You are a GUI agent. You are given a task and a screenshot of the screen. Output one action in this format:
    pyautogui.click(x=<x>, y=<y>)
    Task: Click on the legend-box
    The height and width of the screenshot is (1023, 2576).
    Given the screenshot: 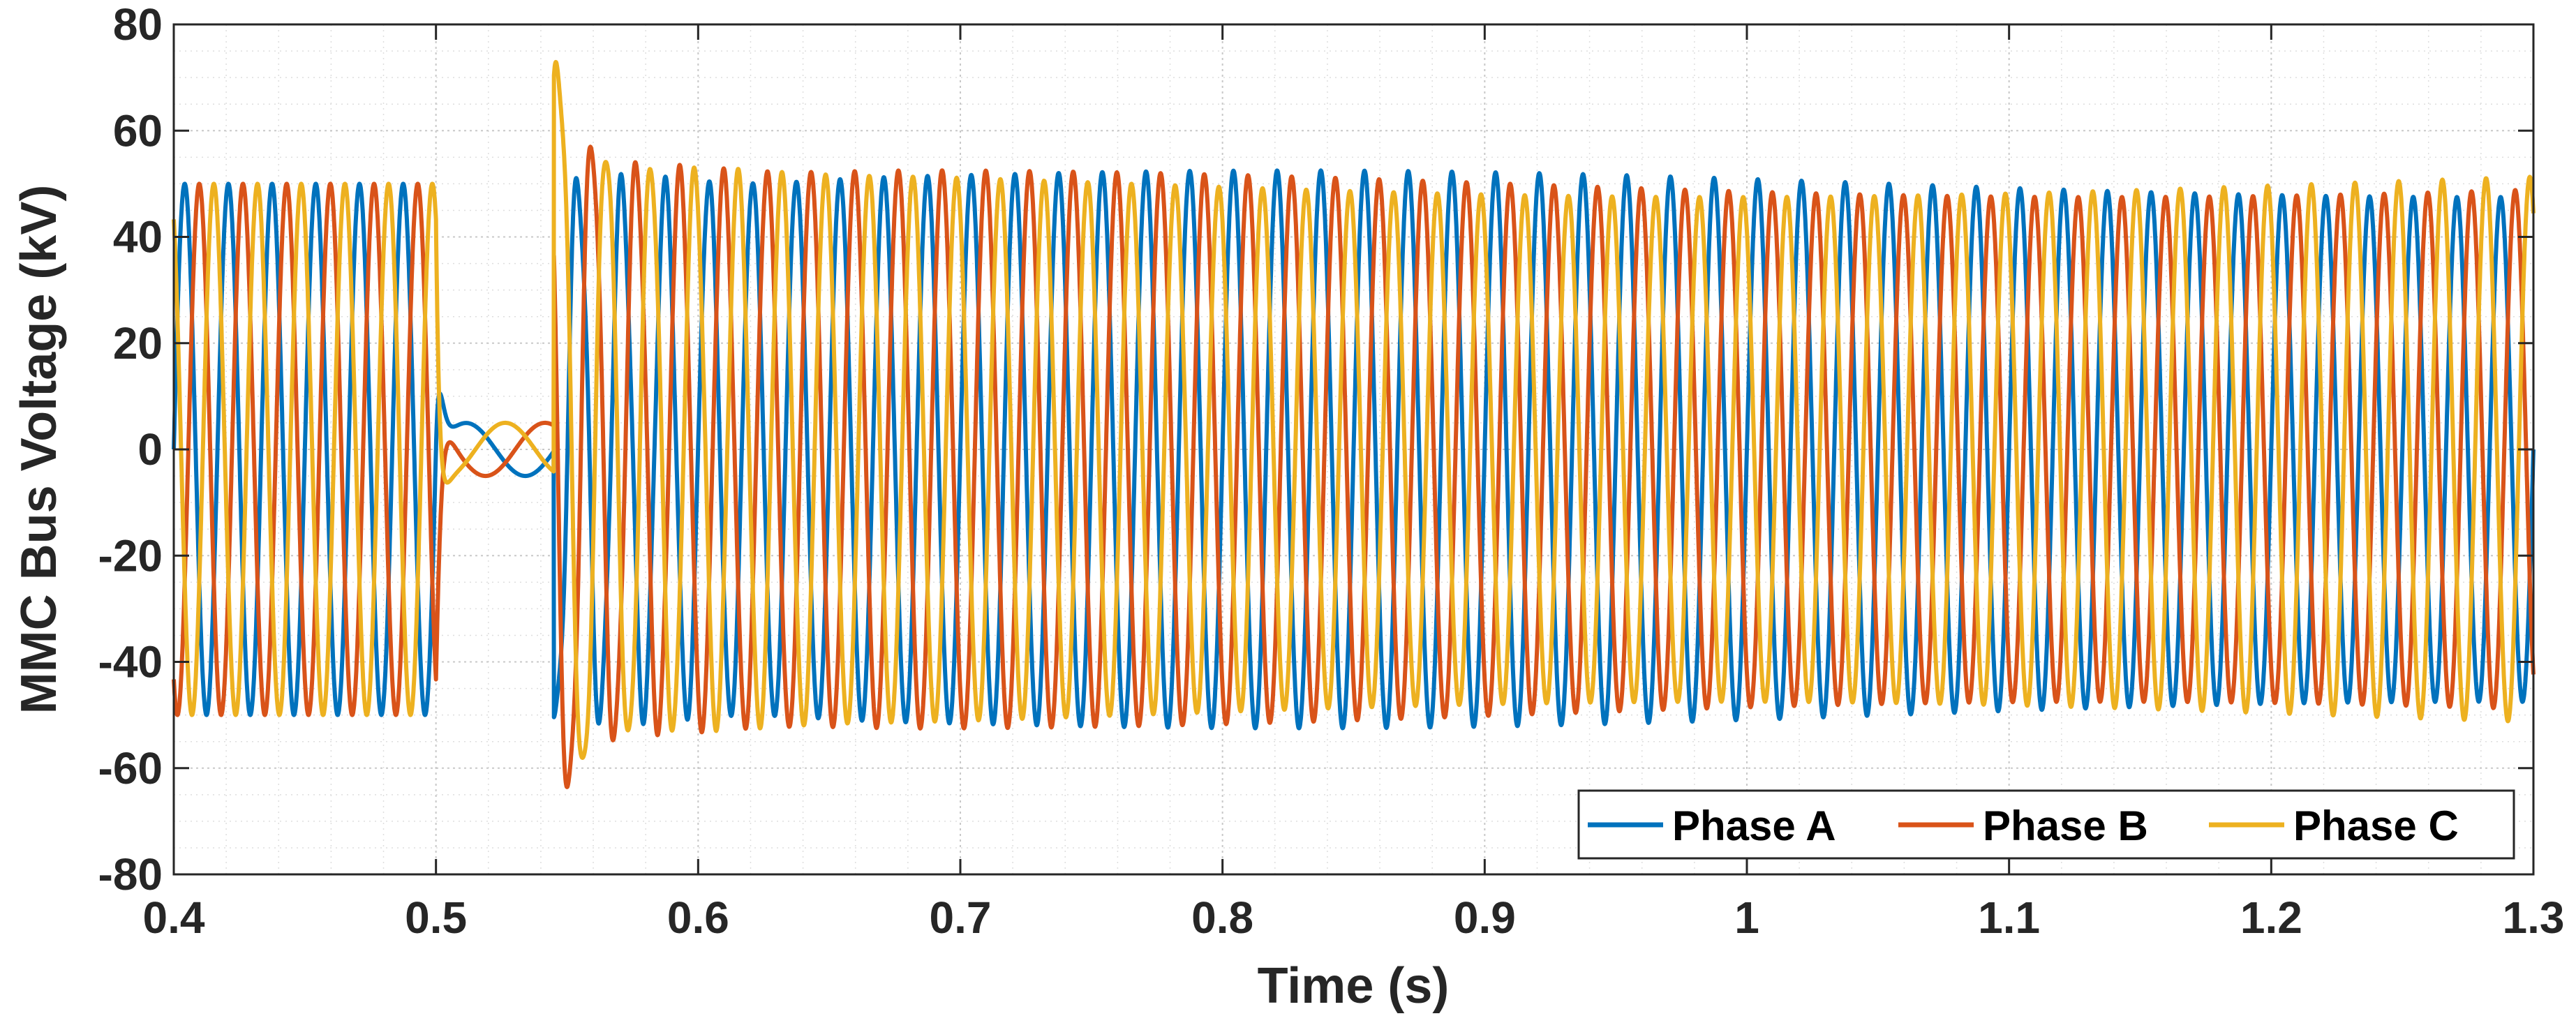 What is the action you would take?
    pyautogui.click(x=2046, y=824)
    